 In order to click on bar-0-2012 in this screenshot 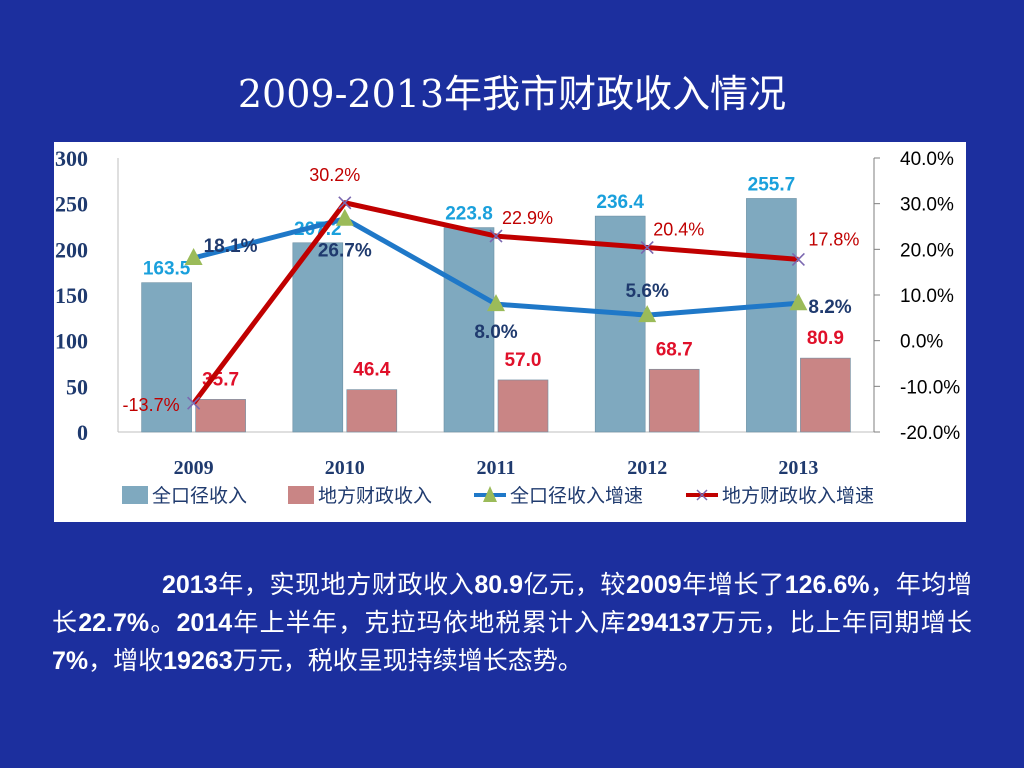, I will do `click(620, 324)`.